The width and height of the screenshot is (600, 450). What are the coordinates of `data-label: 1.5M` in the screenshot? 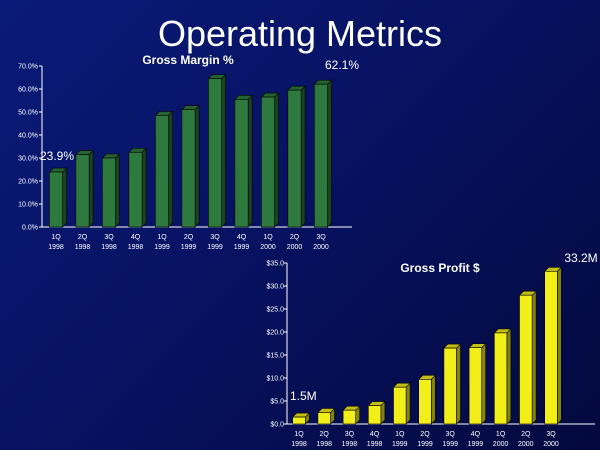 It's located at (303, 396).